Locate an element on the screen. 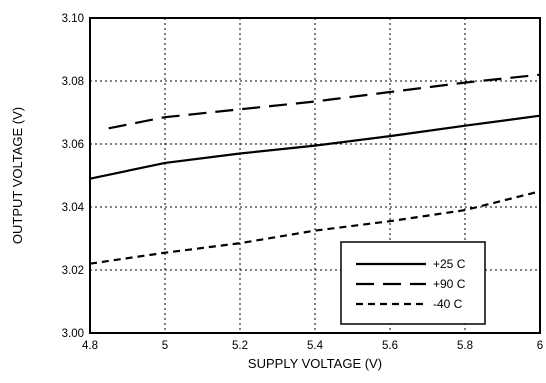  y-tick-label: 3.10 is located at coordinates (73, 19).